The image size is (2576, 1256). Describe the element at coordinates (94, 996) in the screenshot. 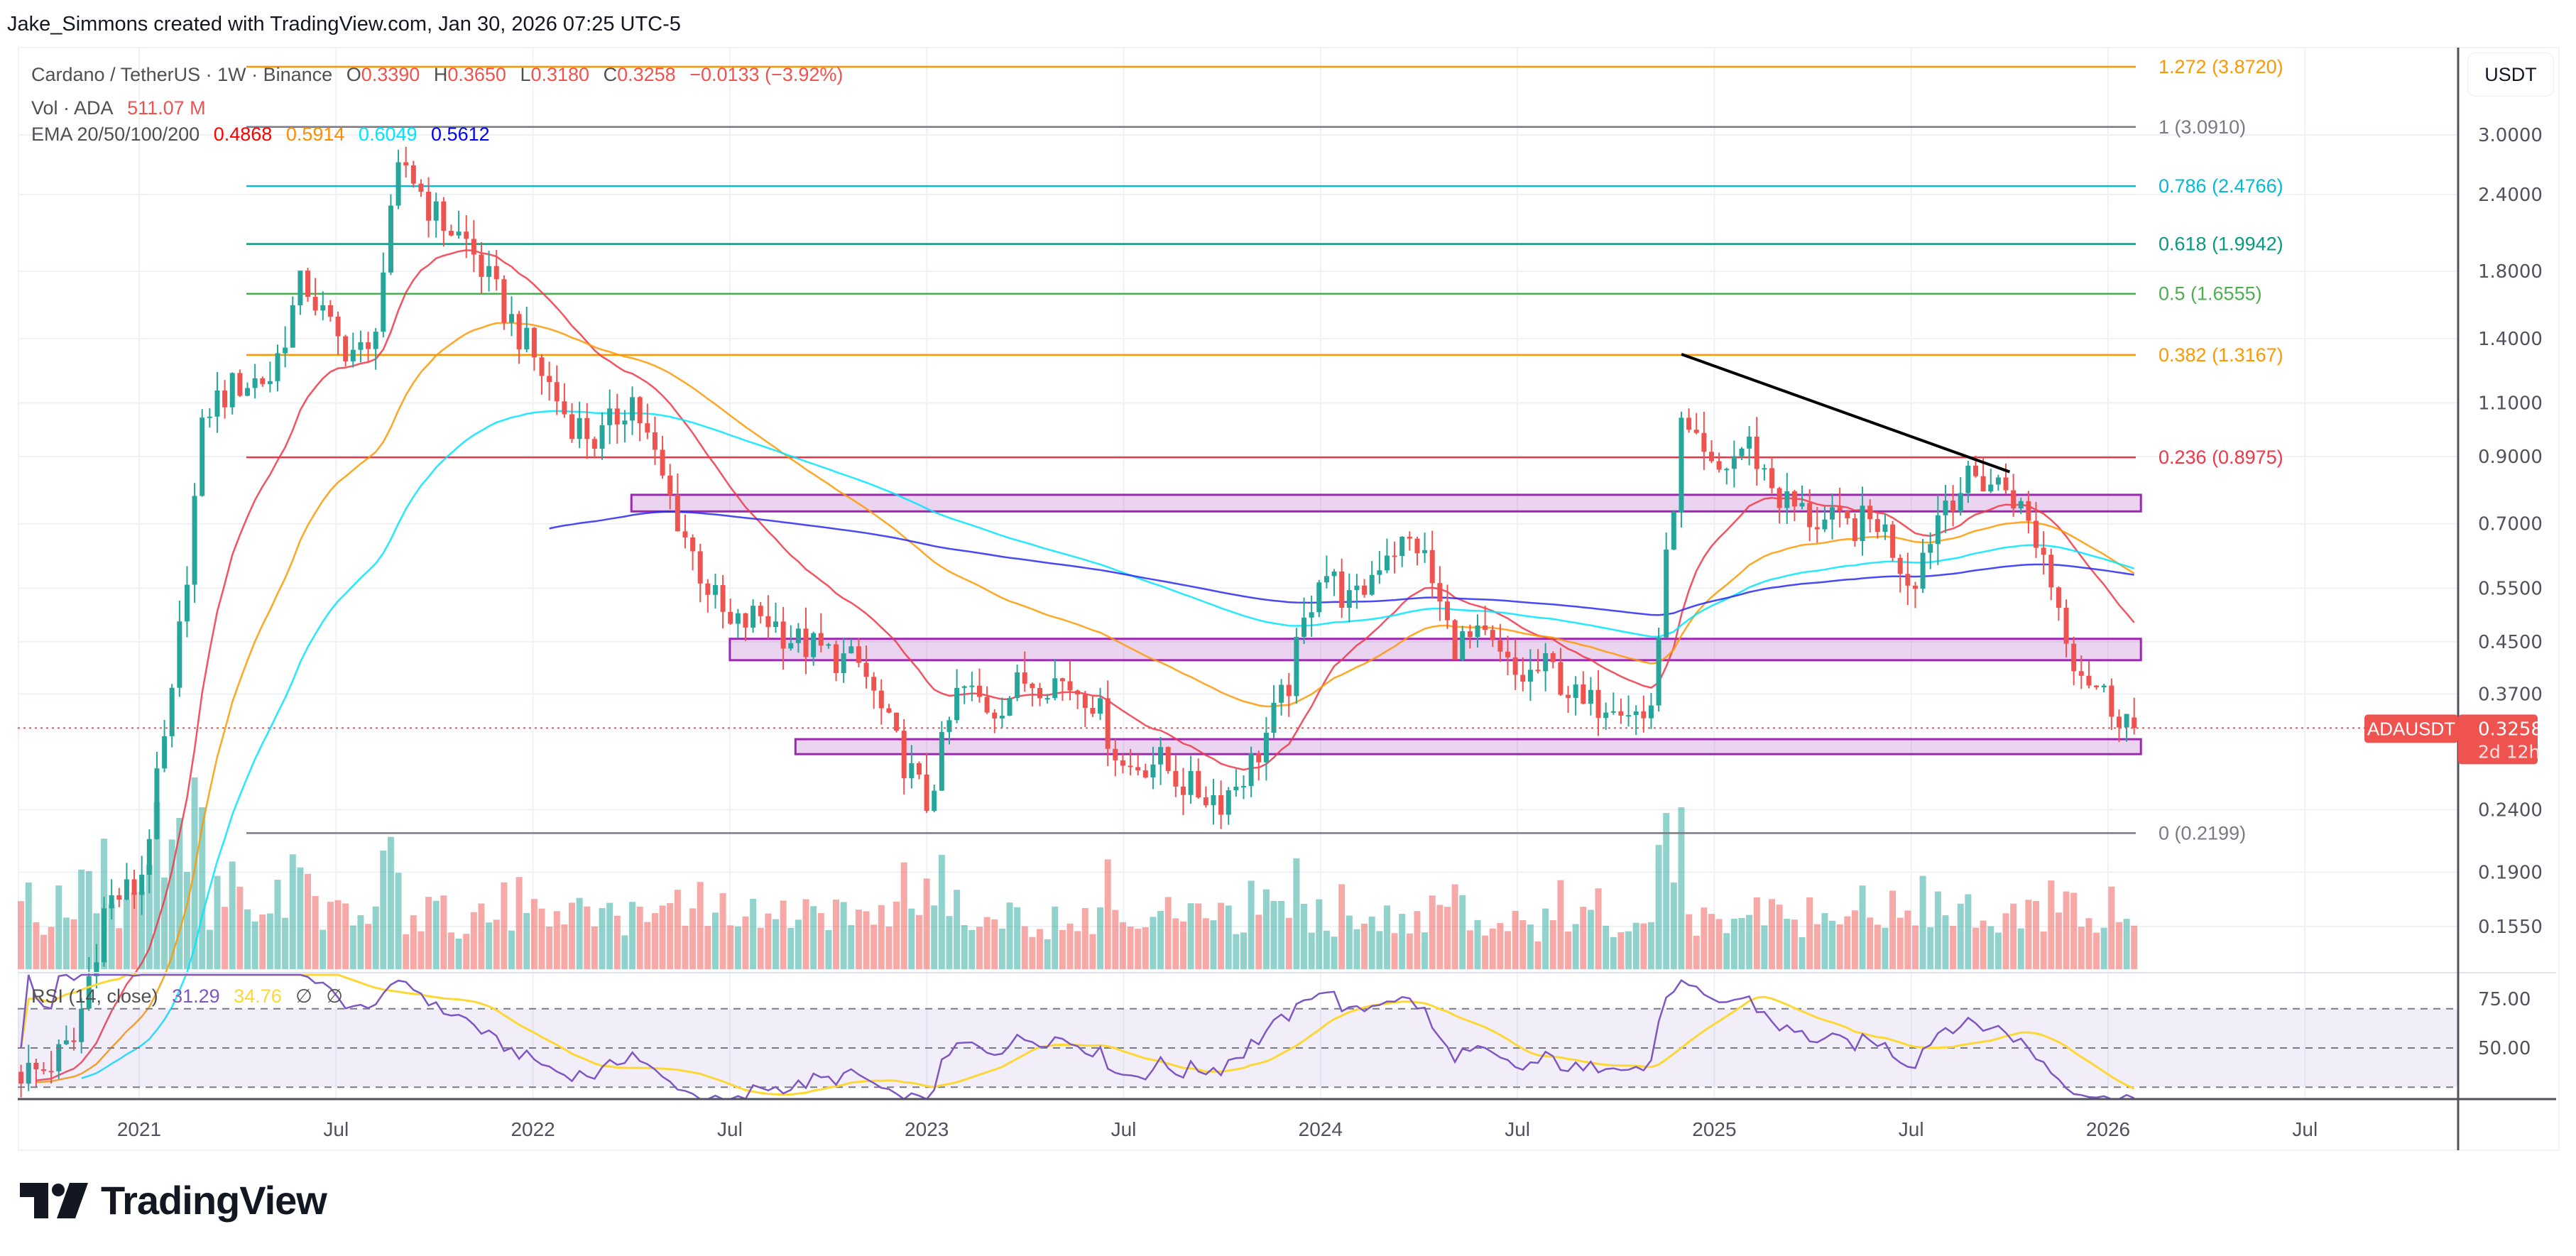

I see `rsi-label: RSI (14, close)` at that location.